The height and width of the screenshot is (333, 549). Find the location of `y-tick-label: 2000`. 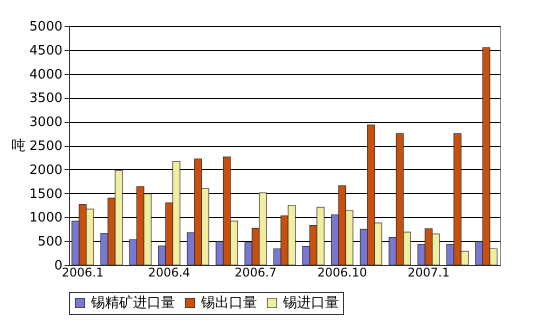

y-tick-label: 2000 is located at coordinates (45, 170).